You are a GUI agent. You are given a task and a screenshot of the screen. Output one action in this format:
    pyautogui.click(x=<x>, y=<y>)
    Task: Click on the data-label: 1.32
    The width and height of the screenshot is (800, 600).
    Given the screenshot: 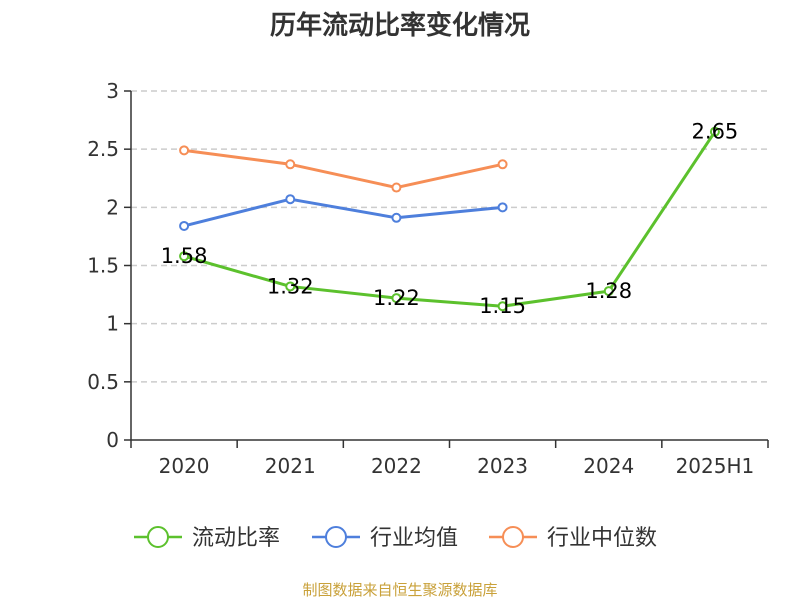 What is the action you would take?
    pyautogui.click(x=290, y=286)
    